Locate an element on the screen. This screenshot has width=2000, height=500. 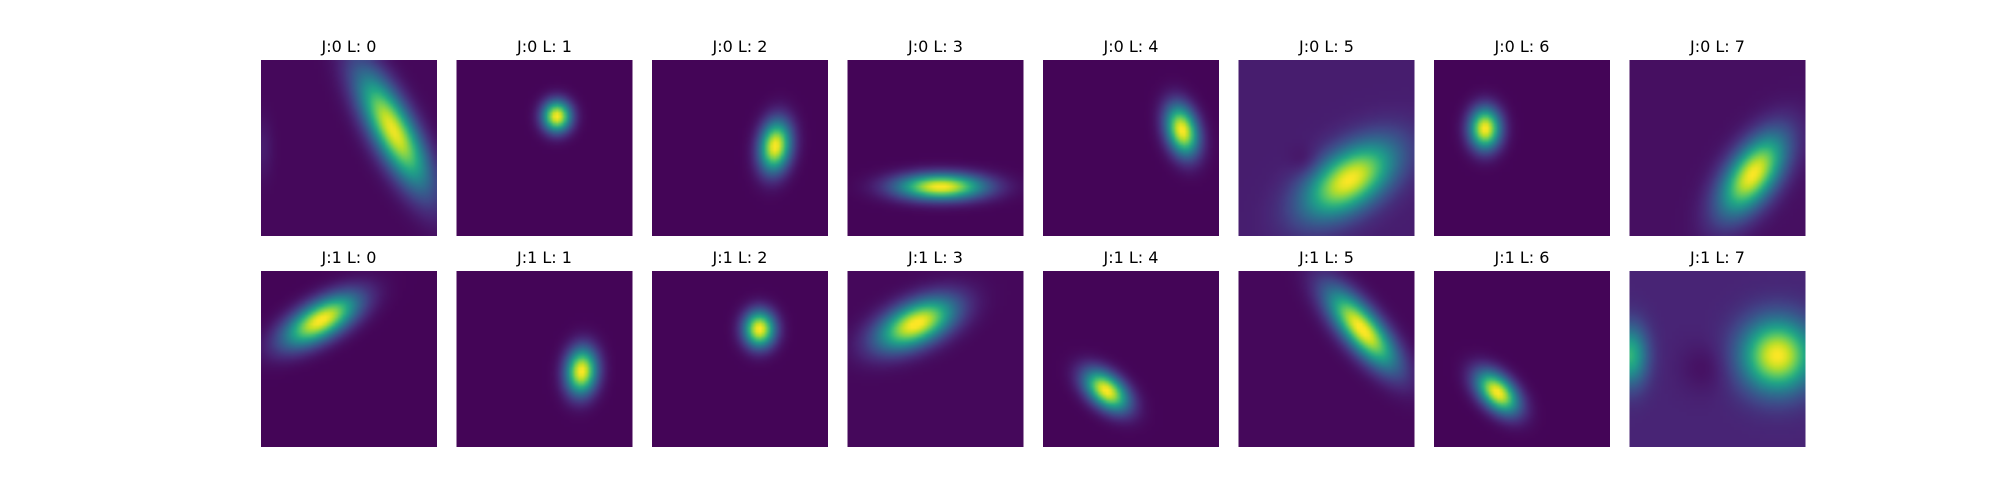
panel-title: J:0 L: 4 is located at coordinates (1131, 46).